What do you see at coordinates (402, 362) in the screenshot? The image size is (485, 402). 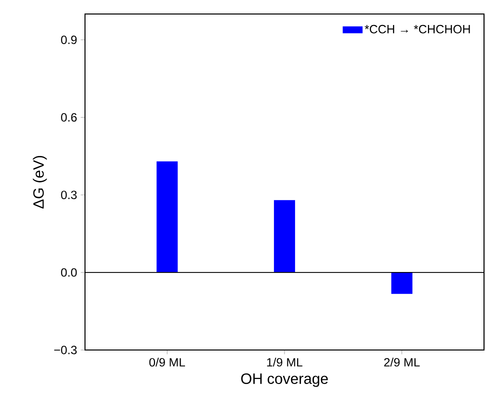 I see `x-tick-label: 2/9 ML` at bounding box center [402, 362].